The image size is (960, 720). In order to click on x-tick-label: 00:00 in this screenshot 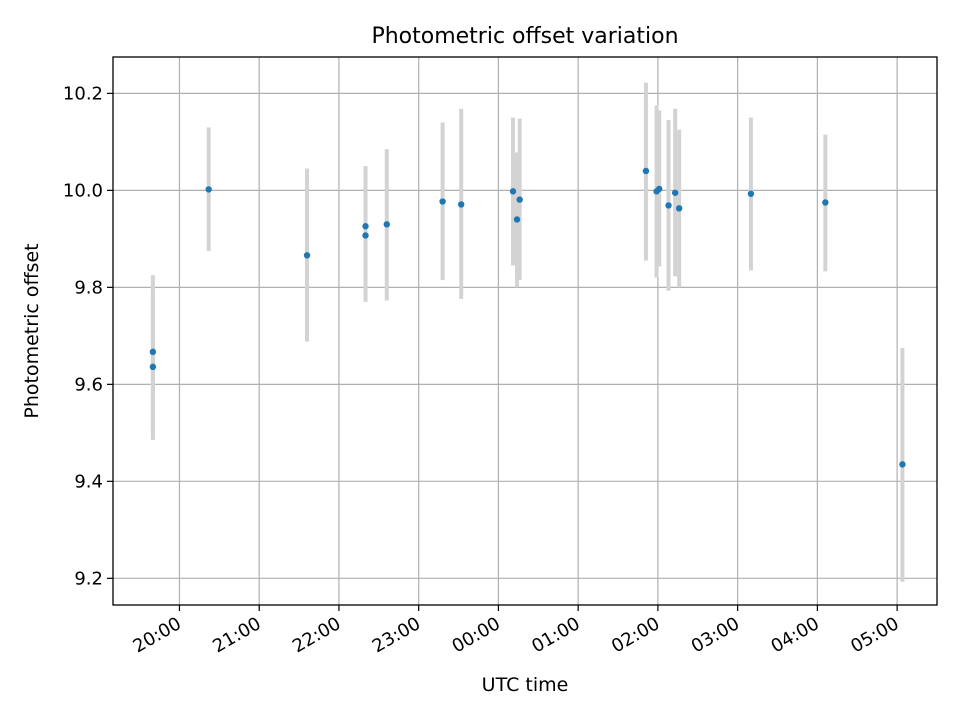, I will do `click(475, 635)`.